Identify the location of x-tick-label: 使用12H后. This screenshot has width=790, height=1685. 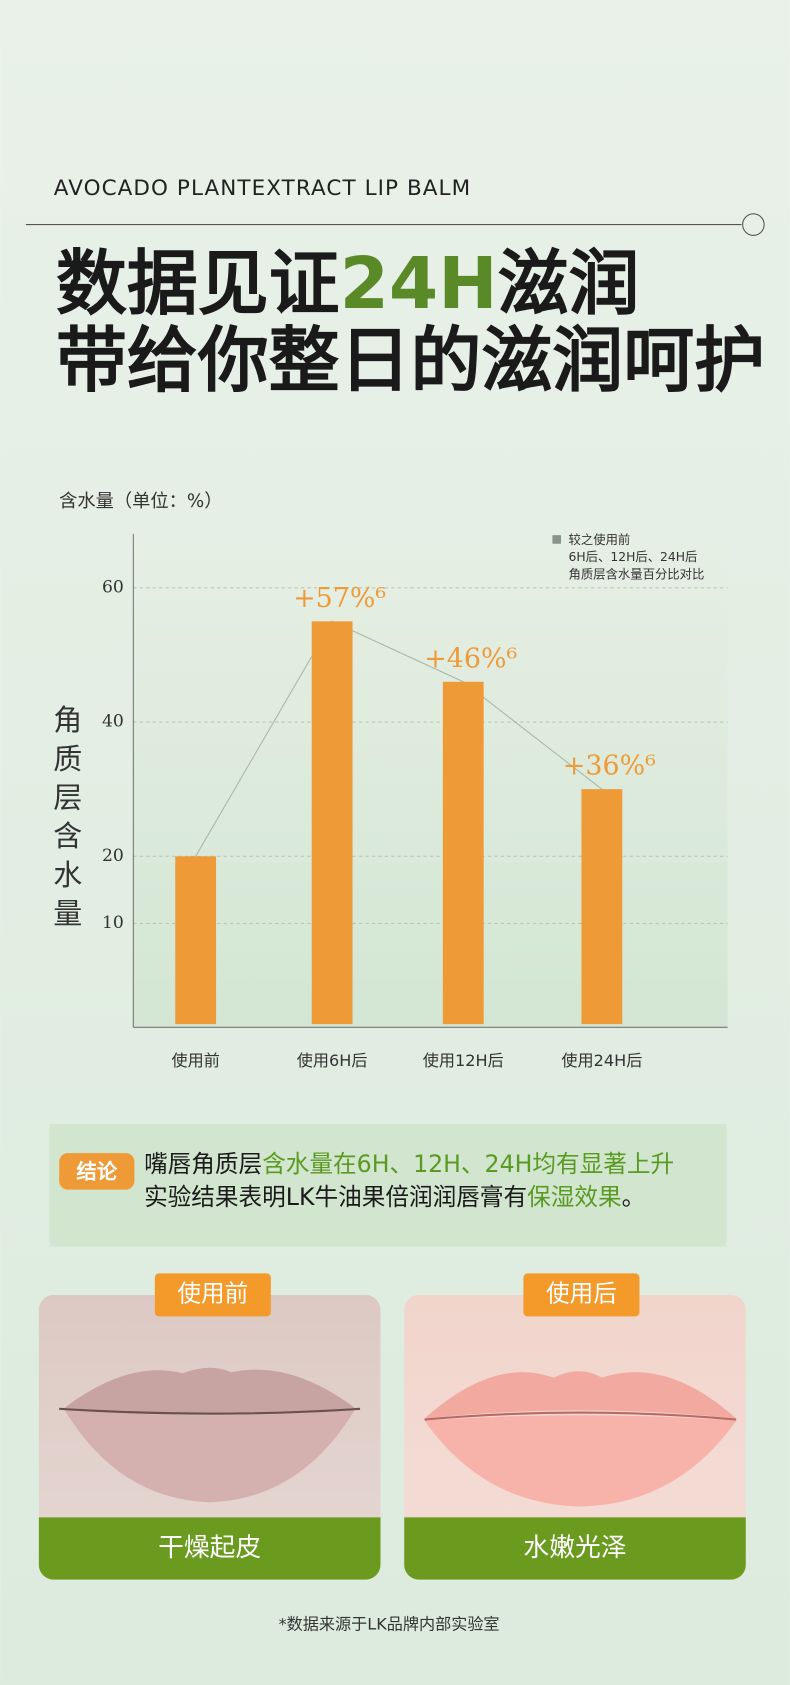
(463, 1060).